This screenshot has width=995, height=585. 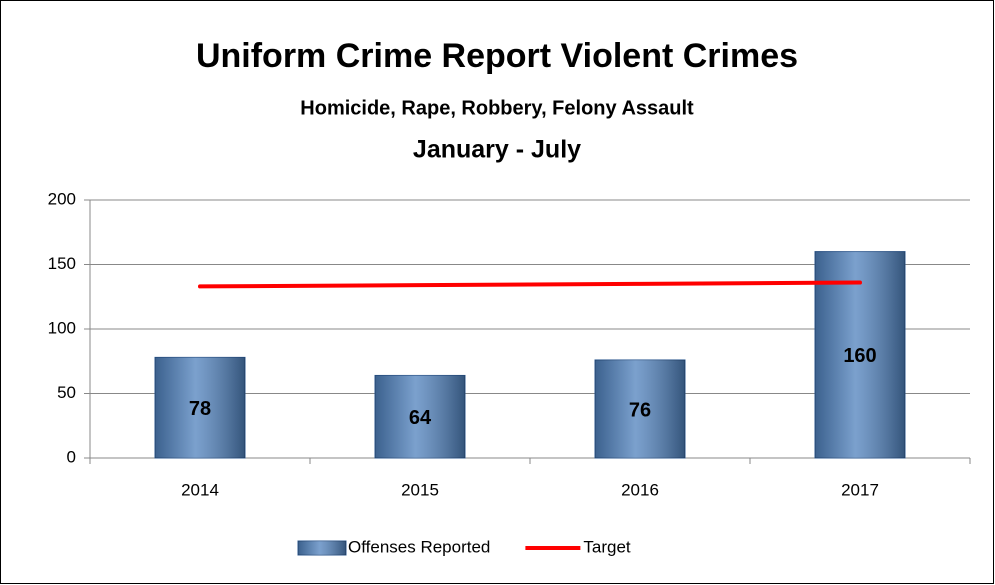 What do you see at coordinates (419, 546) in the screenshot?
I see `legend-label: Offenses Reported` at bounding box center [419, 546].